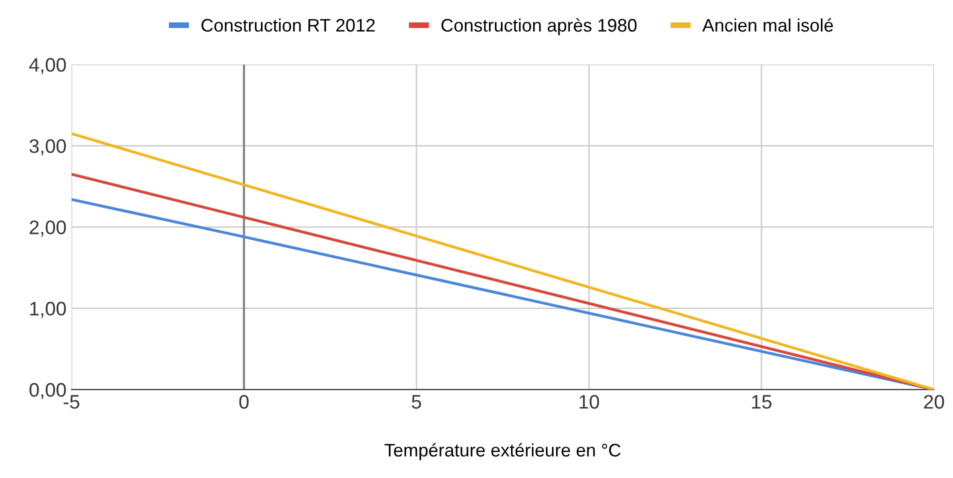 The image size is (953, 478). What do you see at coordinates (47, 66) in the screenshot?
I see `y-tick-label: 4,00` at bounding box center [47, 66].